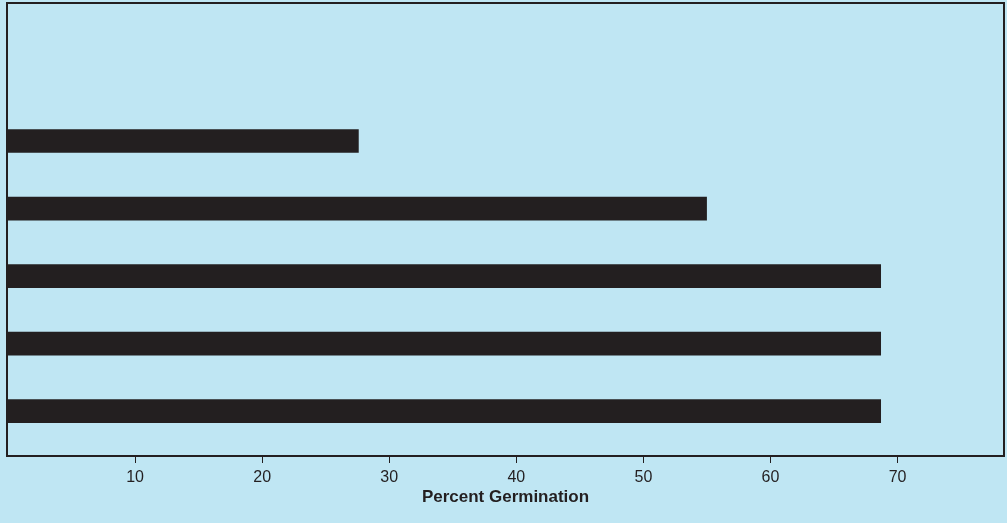  Describe the element at coordinates (516, 476) in the screenshot. I see `x-tick-label: 40` at that location.